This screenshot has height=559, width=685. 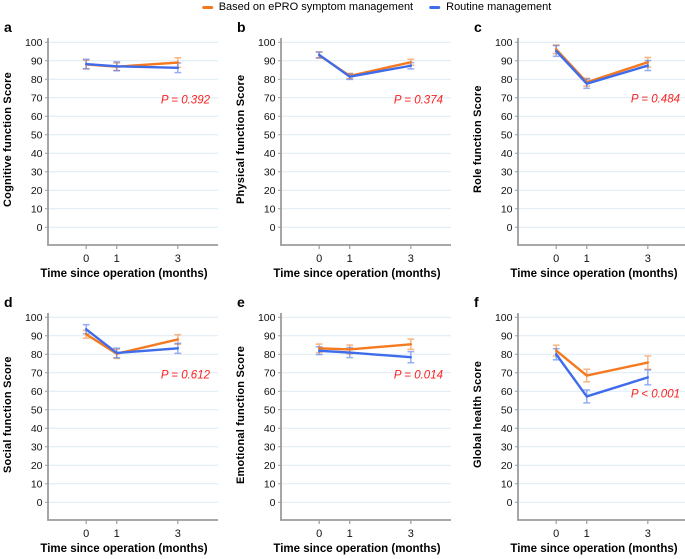 I want to click on panel-letter: a, so click(x=8, y=27).